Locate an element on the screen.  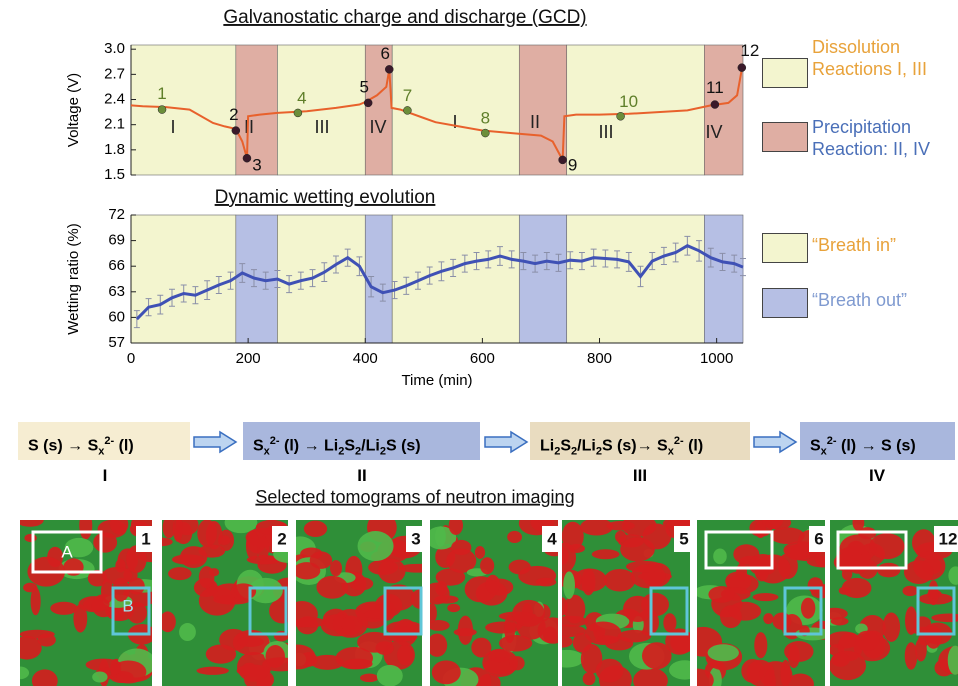
state-point-label: 10 is located at coordinates (628, 101).